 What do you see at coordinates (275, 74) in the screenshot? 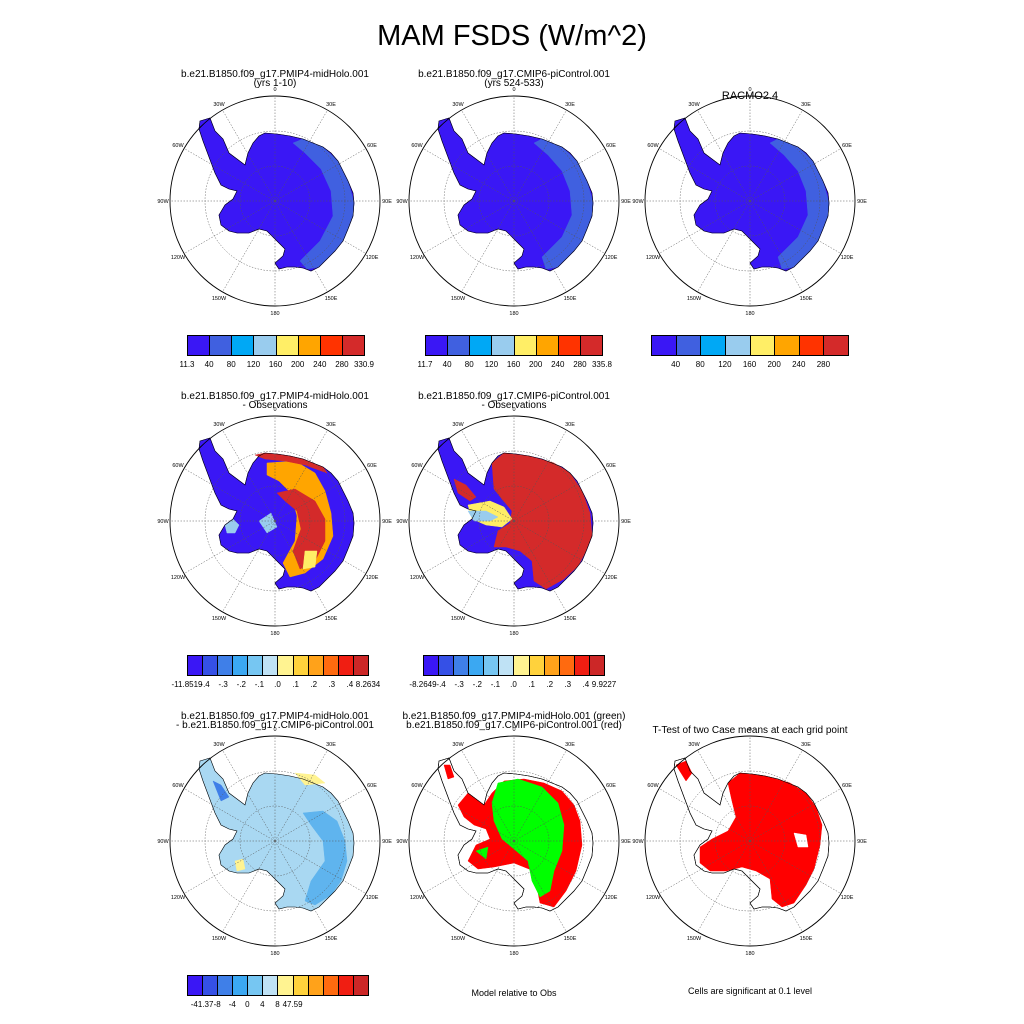
I see `panel-1-title-line1: b.e21.B1850.f09_g17.PMIP4-midHolo.001` at bounding box center [275, 74].